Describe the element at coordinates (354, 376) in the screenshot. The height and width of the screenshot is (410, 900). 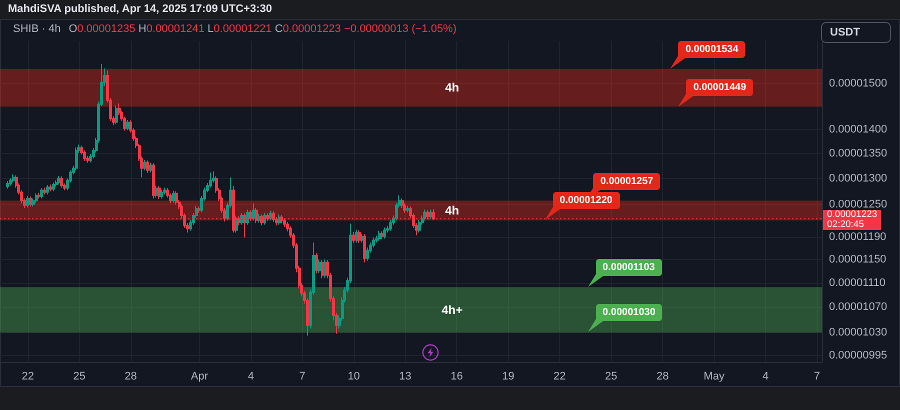
I see `x-tick-label: 10` at that location.